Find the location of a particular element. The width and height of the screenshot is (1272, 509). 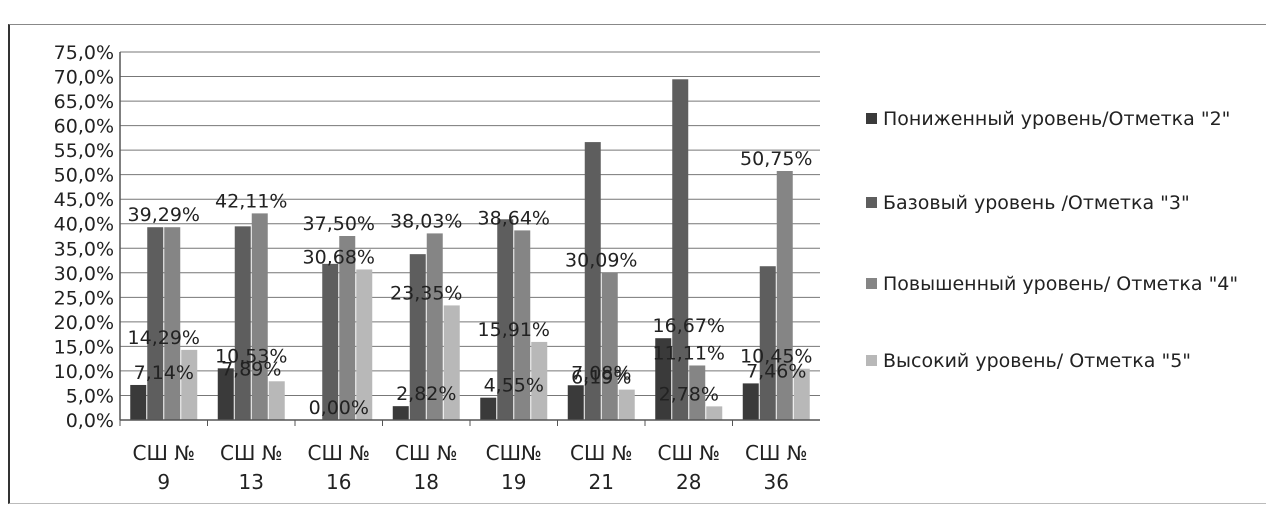

data-label: 6,19% is located at coordinates (601, 378).